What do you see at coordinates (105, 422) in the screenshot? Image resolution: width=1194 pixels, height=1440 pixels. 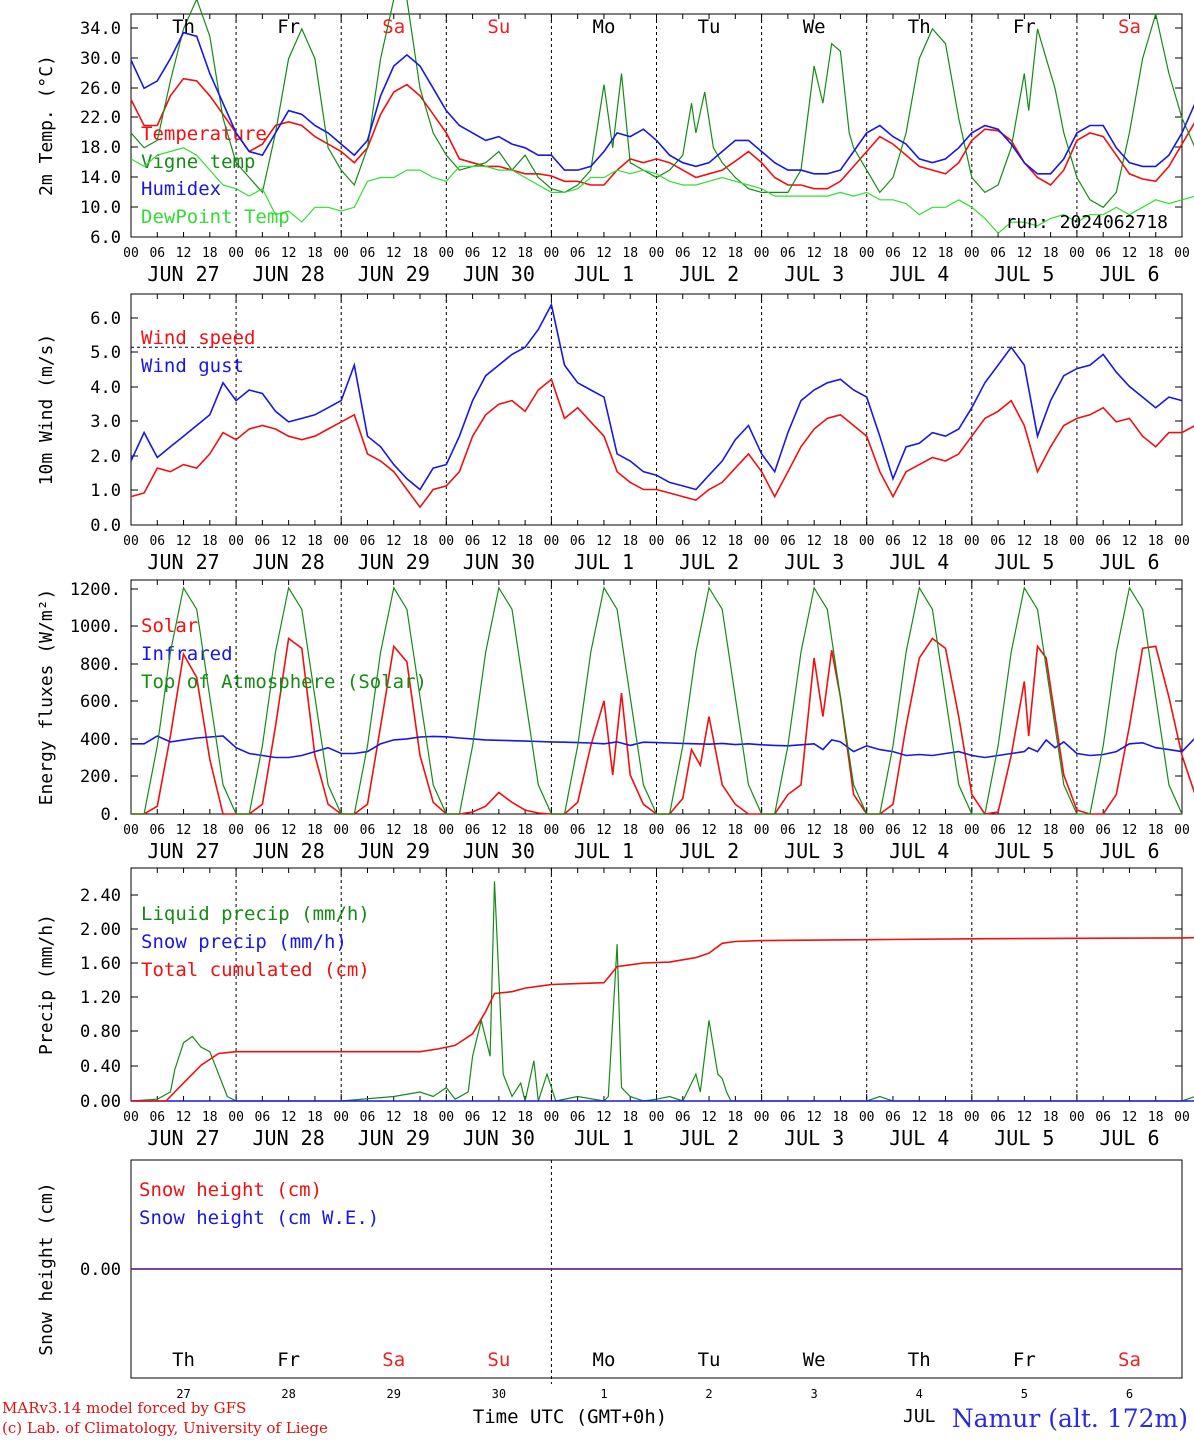 I see `y-tick-label: 3.0` at bounding box center [105, 422].